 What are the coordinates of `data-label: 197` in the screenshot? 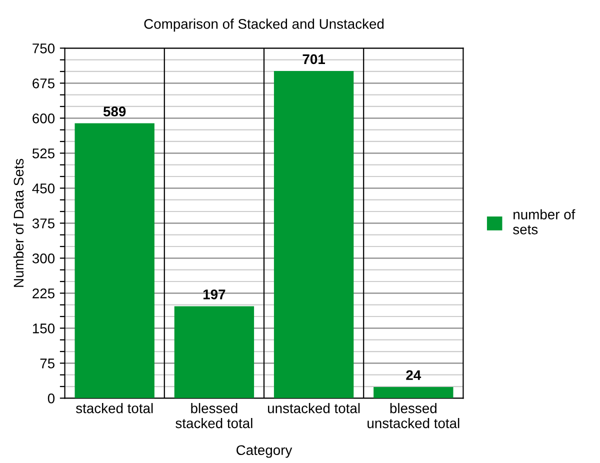 It's located at (214, 294).